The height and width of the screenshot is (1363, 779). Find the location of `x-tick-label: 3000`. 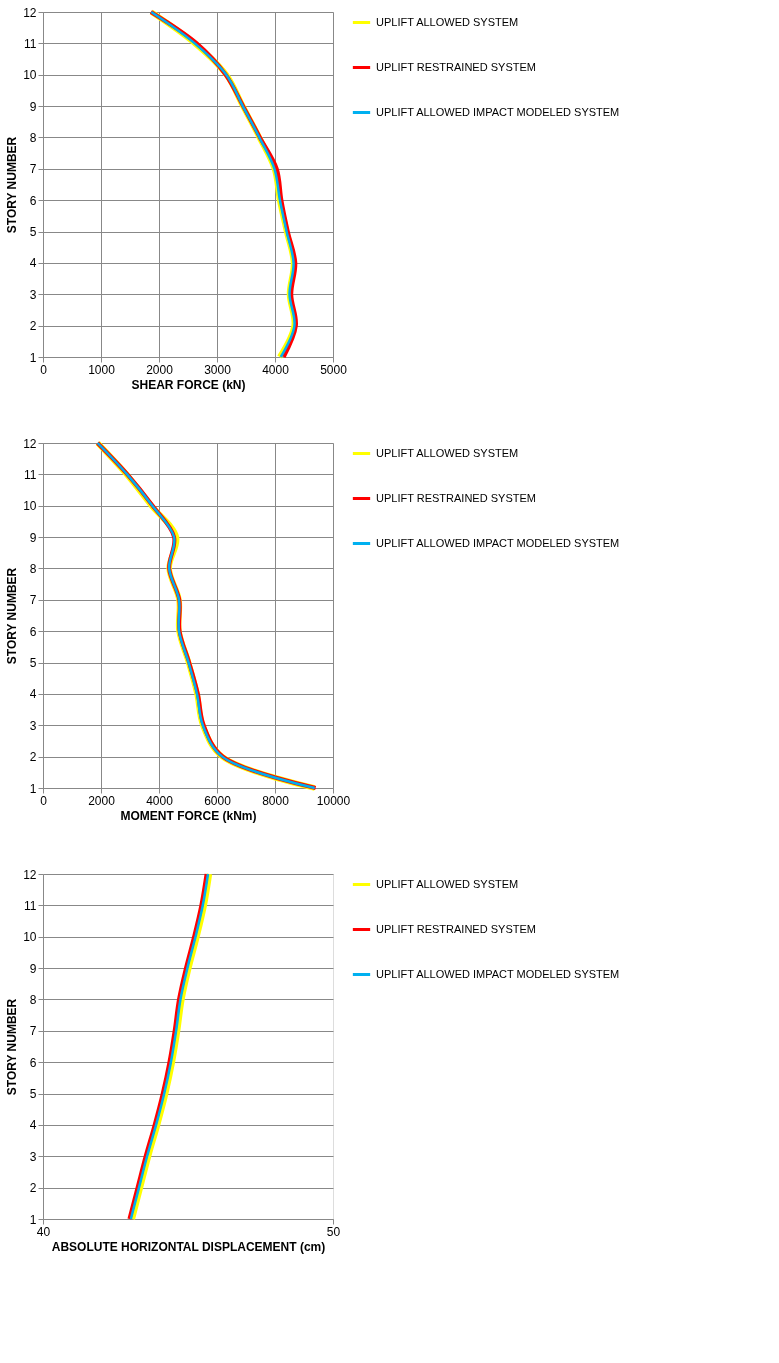

x-tick-label: 3000 is located at coordinates (218, 369).